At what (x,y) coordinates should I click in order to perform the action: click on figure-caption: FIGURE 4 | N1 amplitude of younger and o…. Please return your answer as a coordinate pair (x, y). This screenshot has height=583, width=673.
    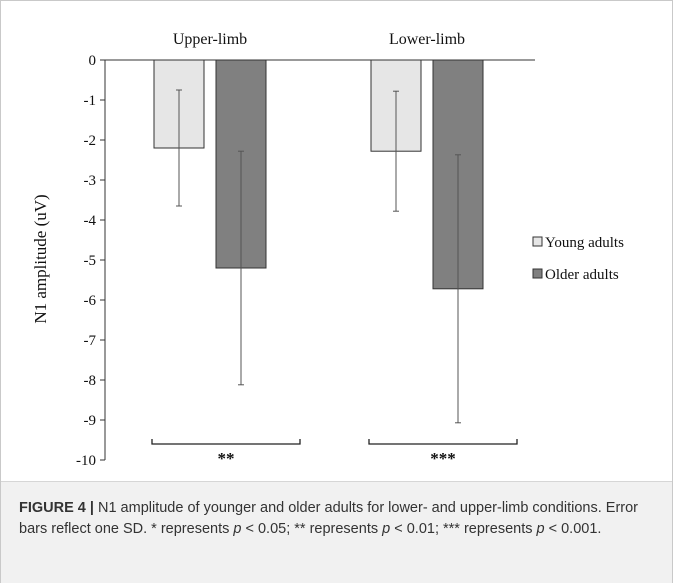
    Looking at the image, I should click on (339, 519).